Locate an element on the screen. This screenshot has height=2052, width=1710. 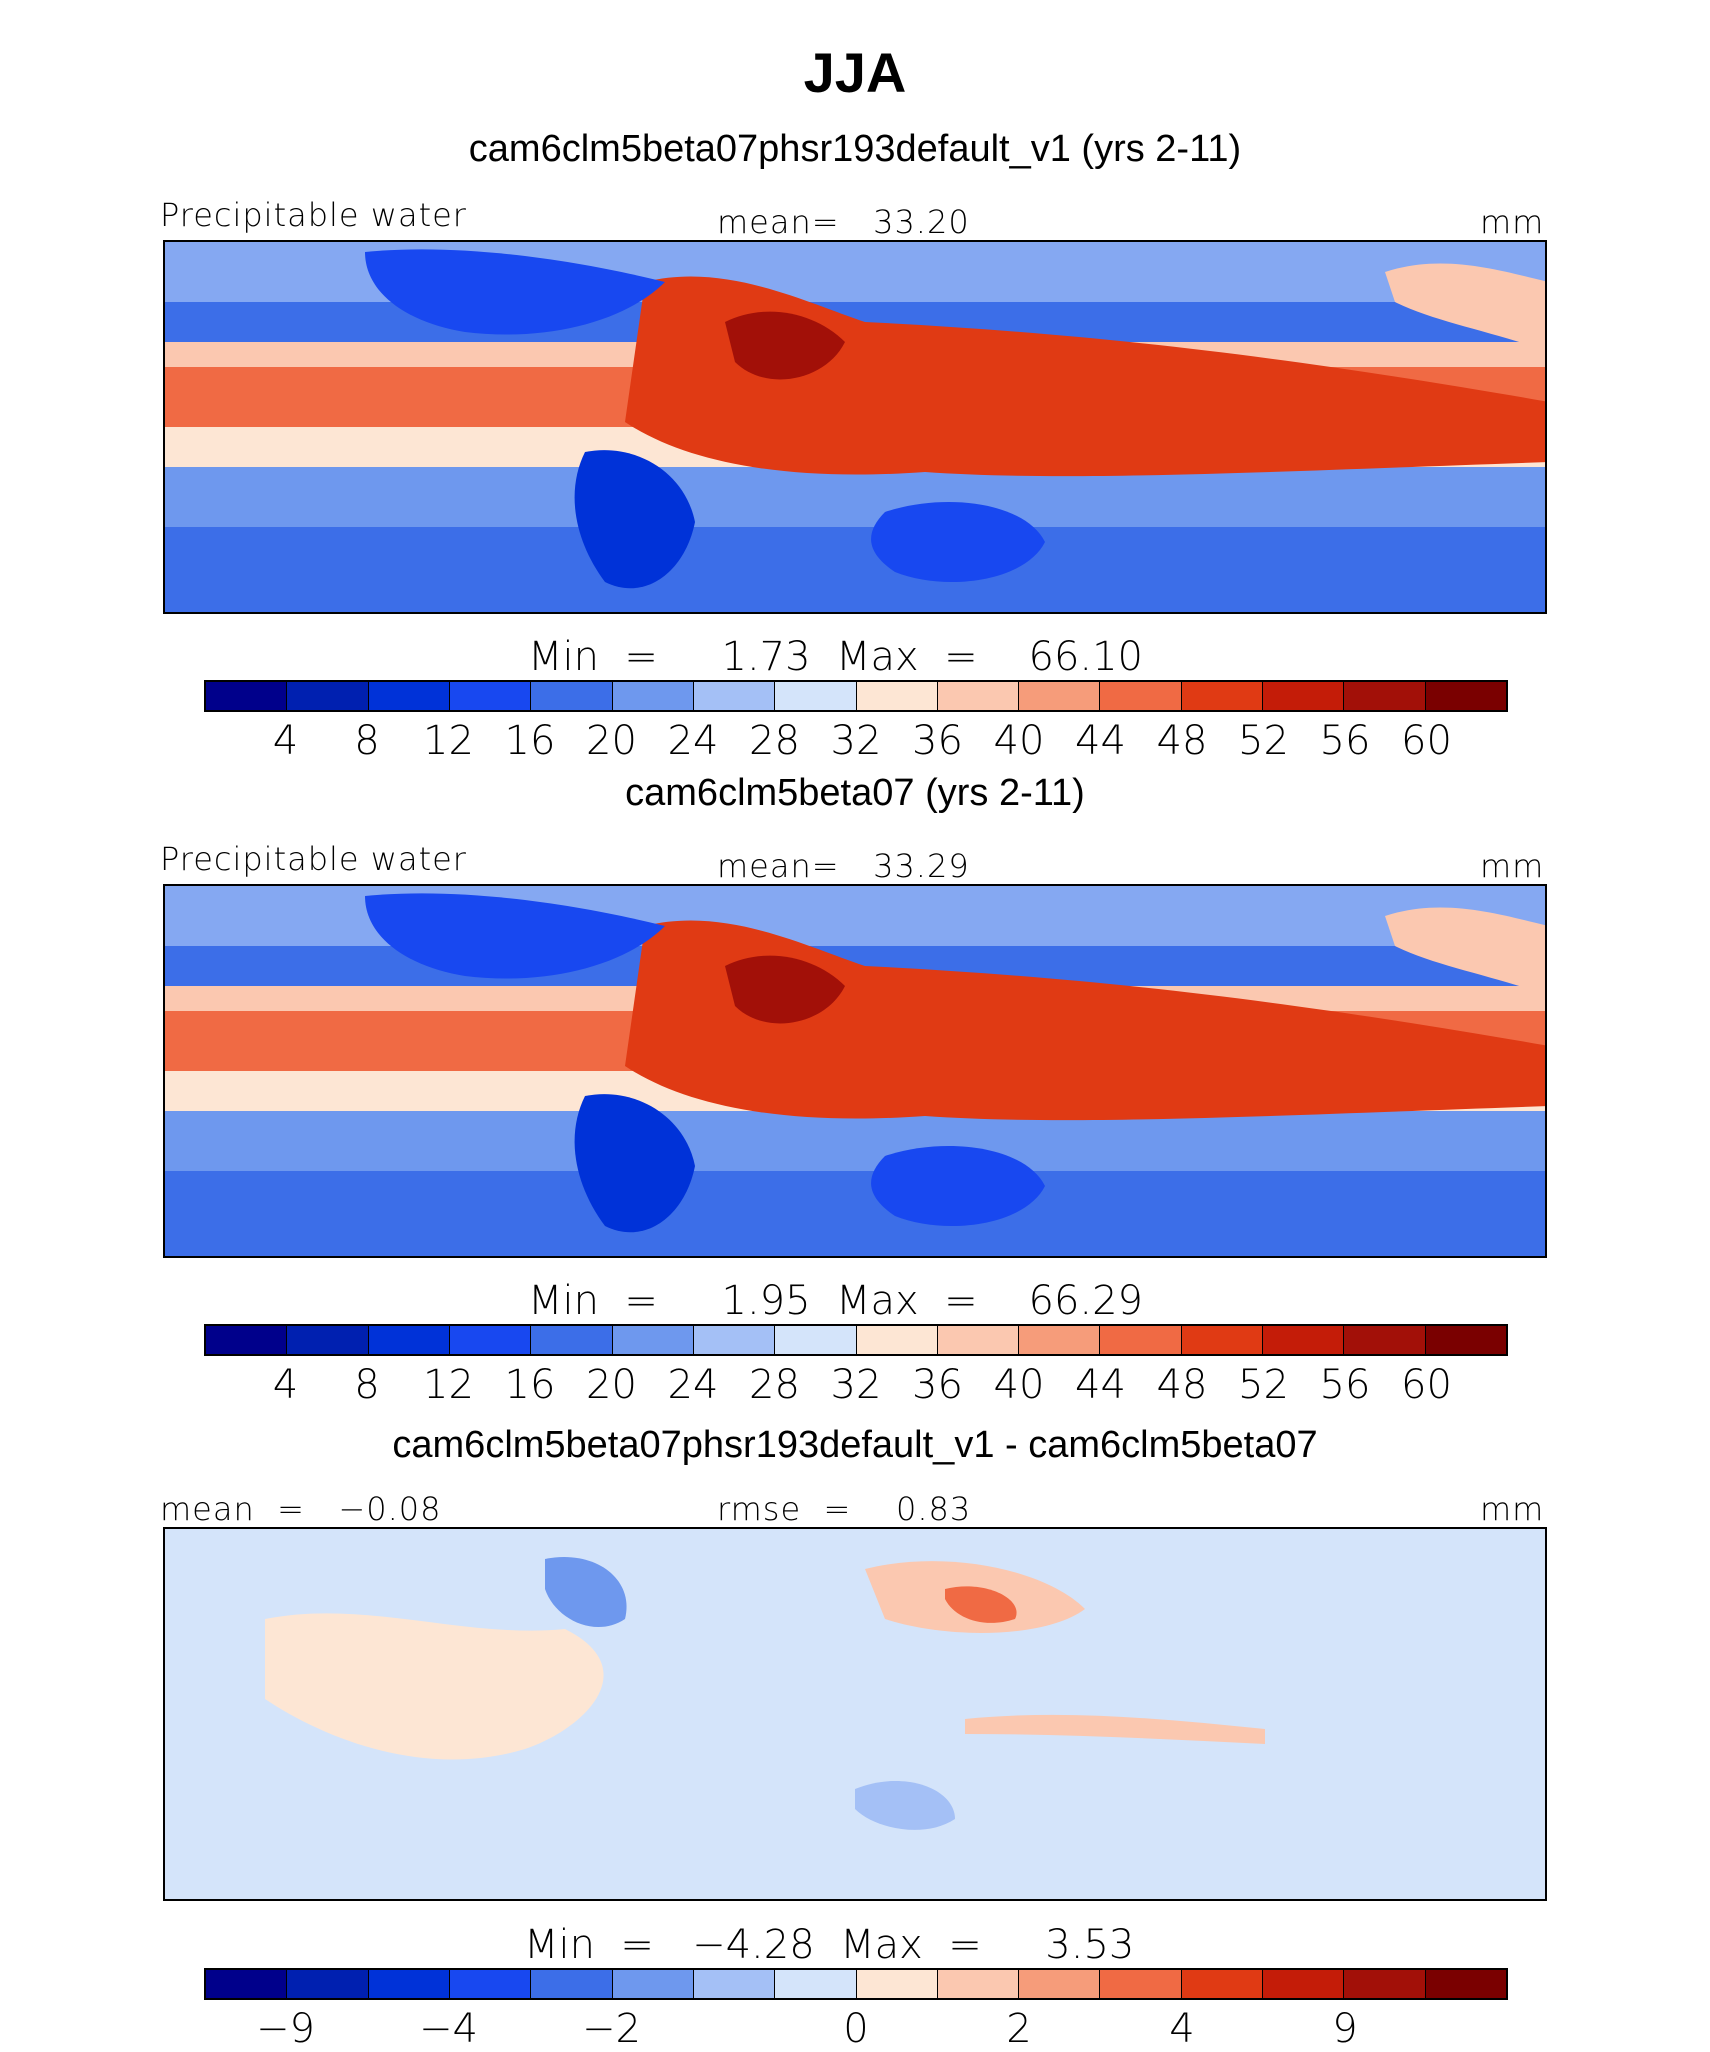
panel-1-colorbar-ticks: 4 8 12 16 20 24 28 32 36 40 44 48 52 56 60 is located at coordinates (855, 743).